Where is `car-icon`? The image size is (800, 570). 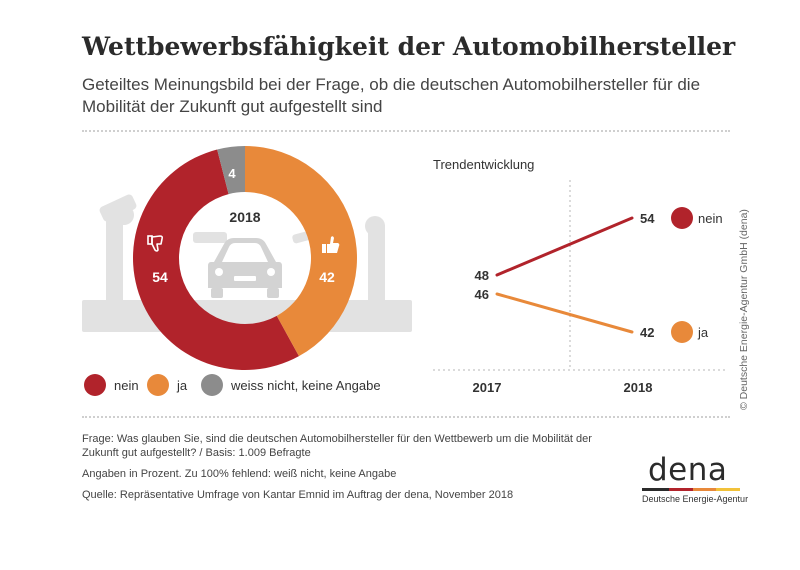 car-icon is located at coordinates (245, 268).